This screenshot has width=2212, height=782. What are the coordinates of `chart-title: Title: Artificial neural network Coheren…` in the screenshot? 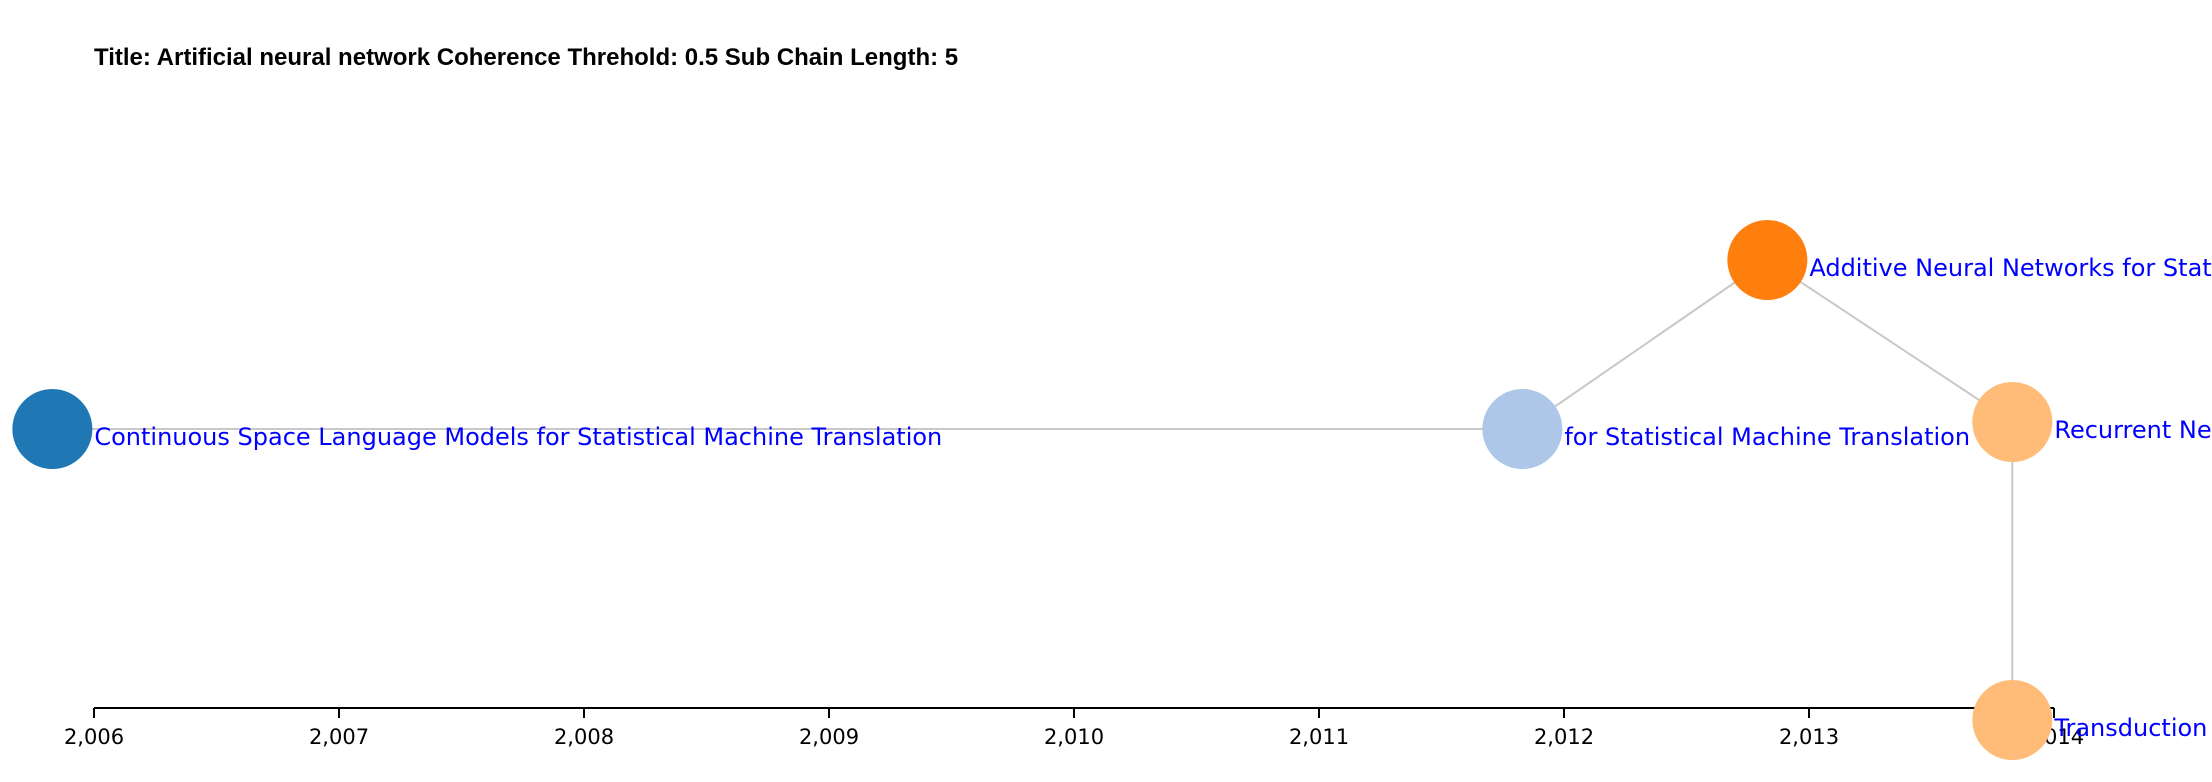 It's located at (526, 57).